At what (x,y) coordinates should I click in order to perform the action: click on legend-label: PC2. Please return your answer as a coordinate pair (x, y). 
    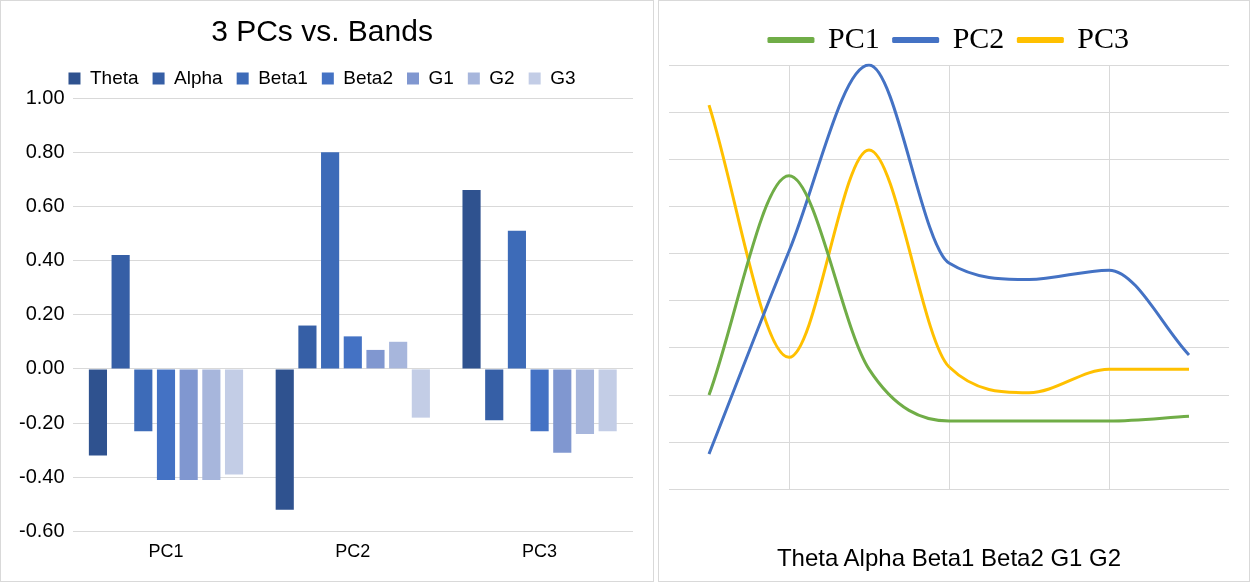
    Looking at the image, I should click on (978, 37).